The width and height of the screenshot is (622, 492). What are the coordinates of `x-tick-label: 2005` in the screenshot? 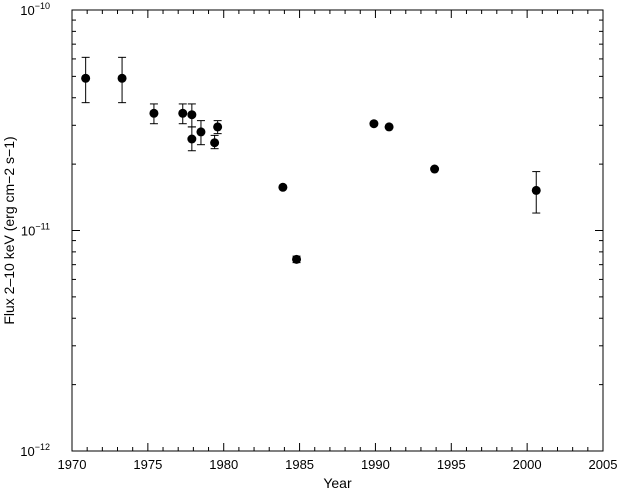 It's located at (603, 464).